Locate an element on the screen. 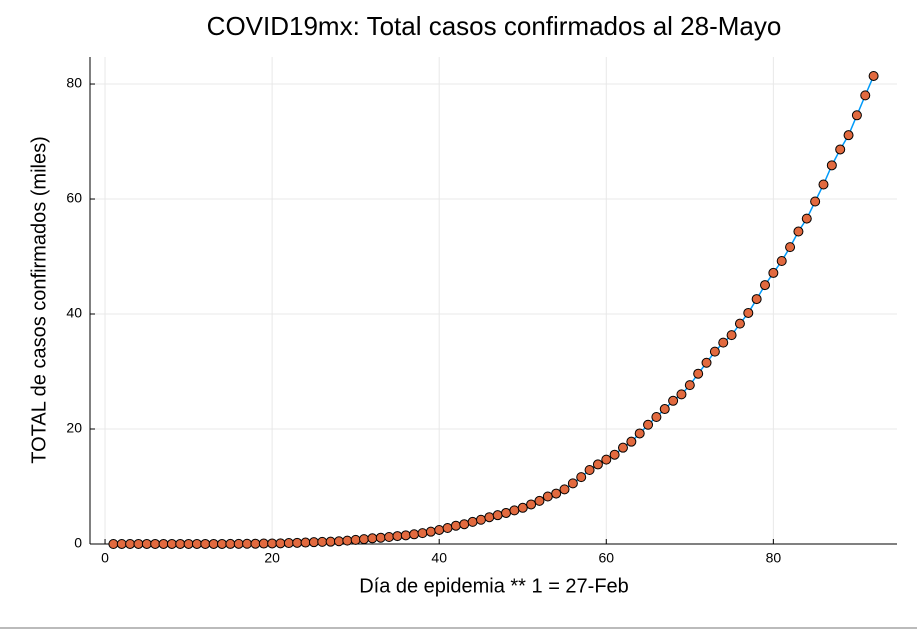 The height and width of the screenshot is (631, 917). y-tick-label: 60 is located at coordinates (74, 198).